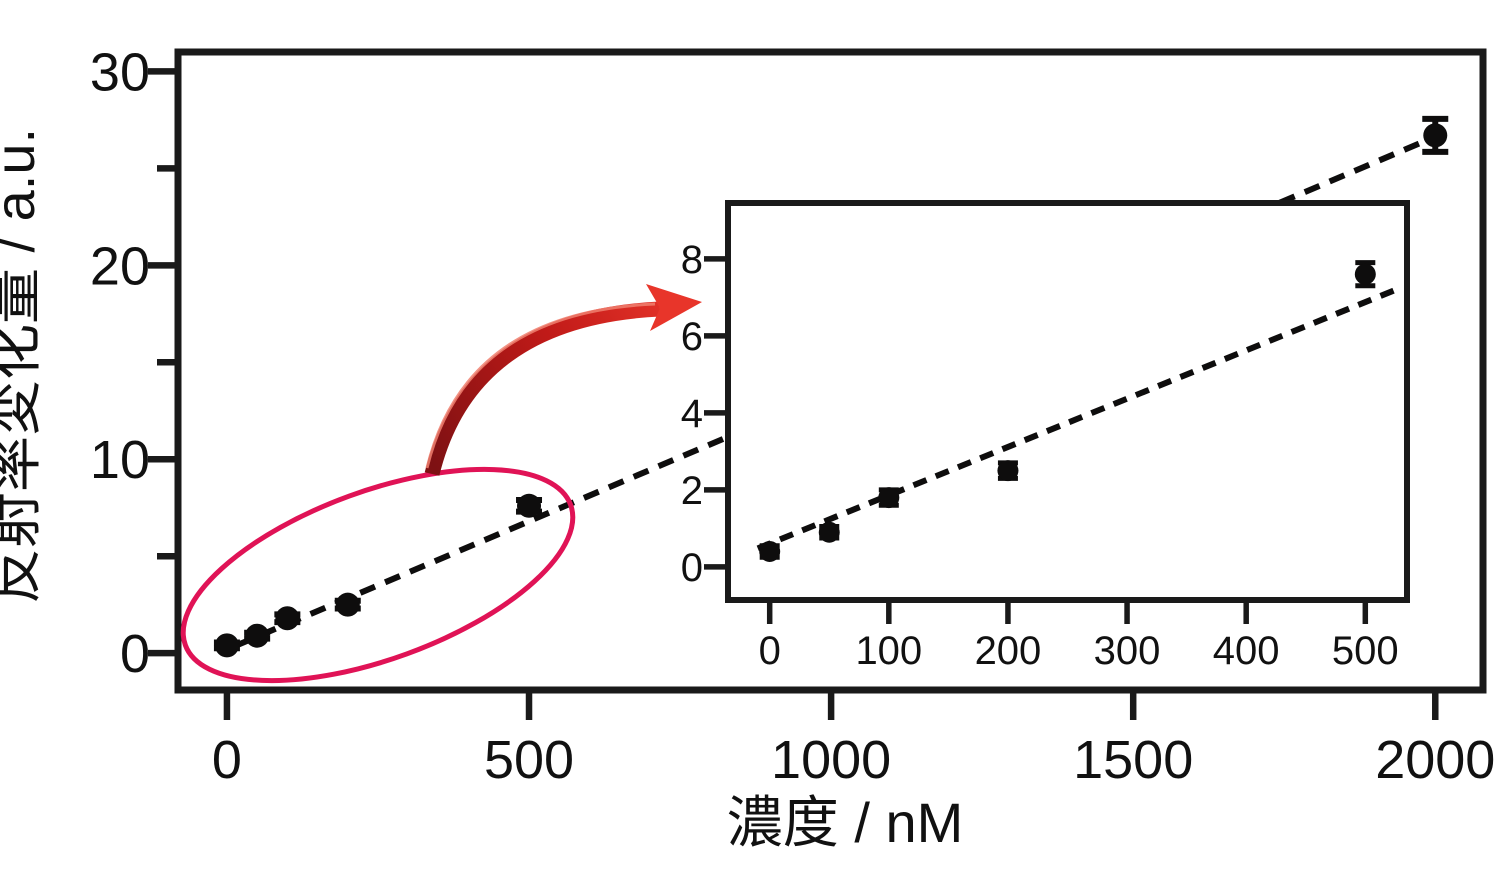  What do you see at coordinates (888, 651) in the screenshot?
I see `inset-x-tick-label: 100` at bounding box center [888, 651].